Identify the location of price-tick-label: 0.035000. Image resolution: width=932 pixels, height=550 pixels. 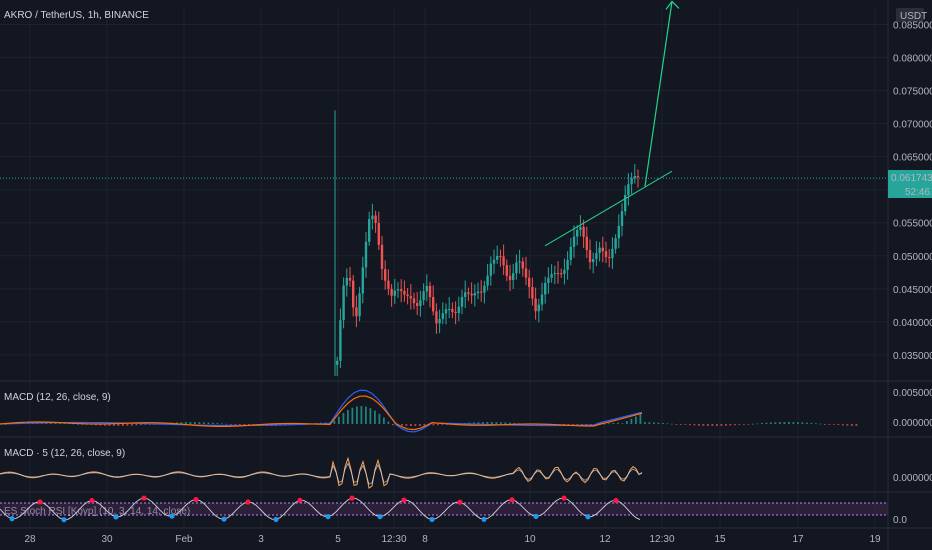
(912, 356).